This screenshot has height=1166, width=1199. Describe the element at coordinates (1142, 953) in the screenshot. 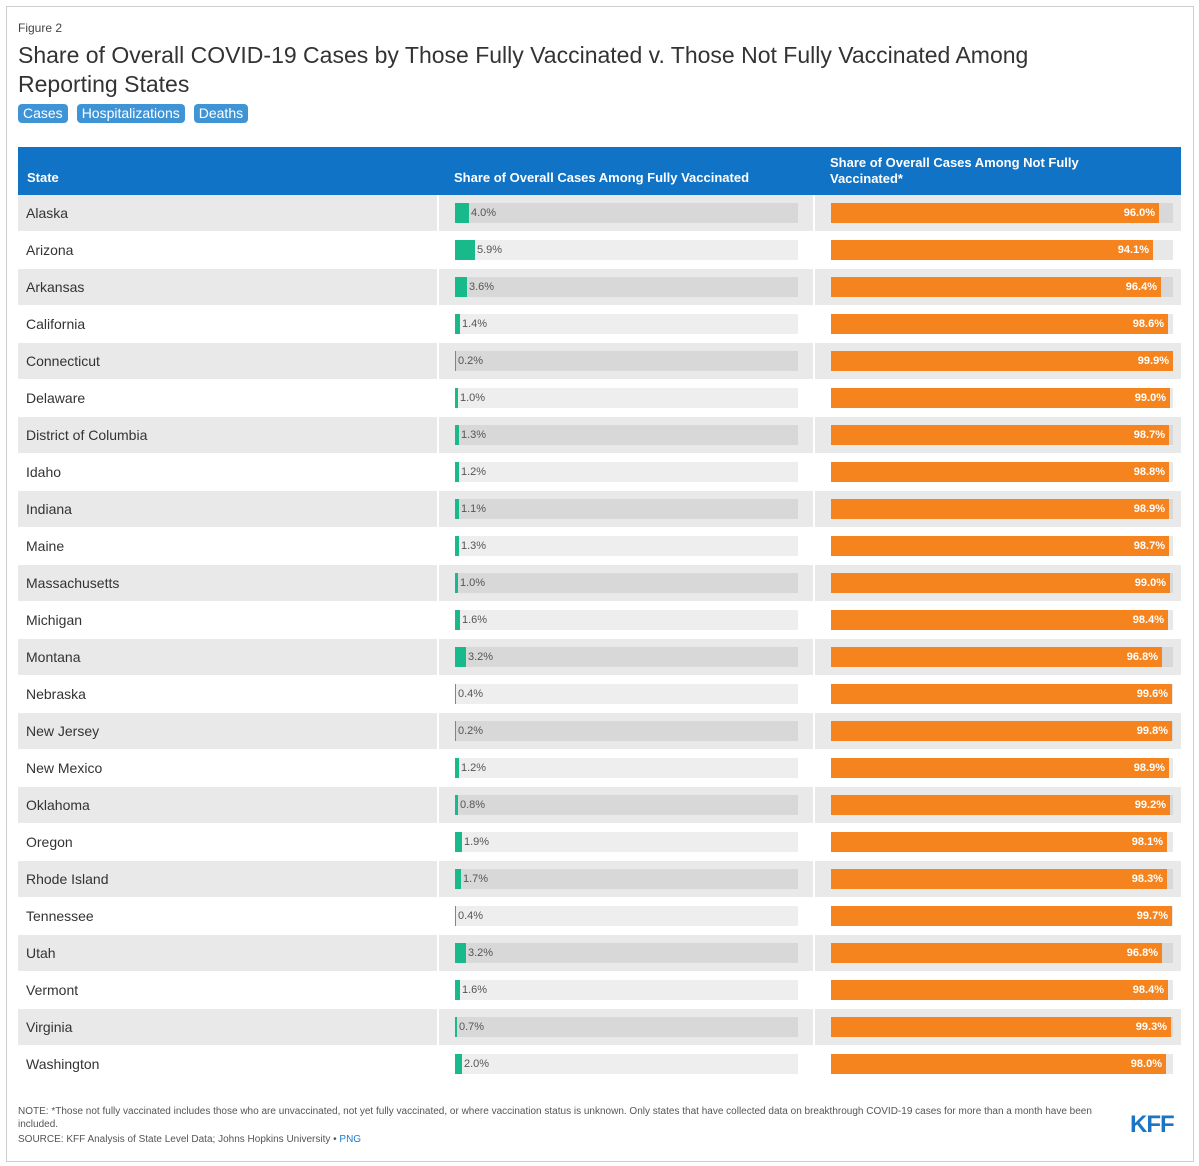

I see `not-fully-vaccinated-label: 96.8%` at that location.